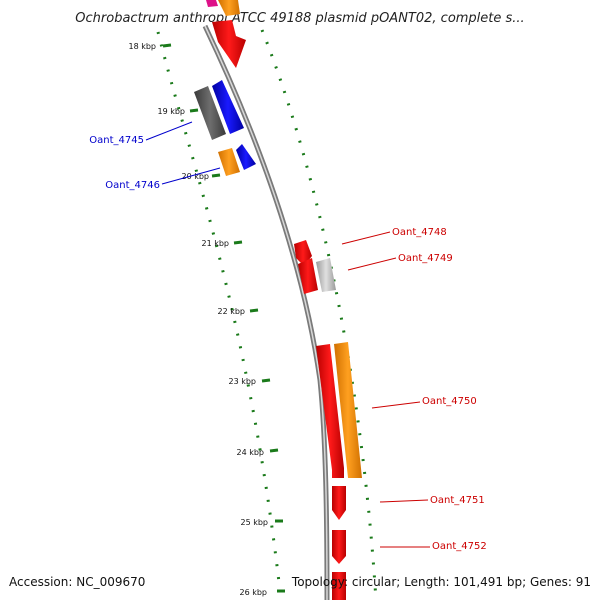 The height and width of the screenshot is (600, 600). Describe the element at coordinates (419, 232) in the screenshot. I see `gene-label-oant-4748: Oant_4748` at that location.